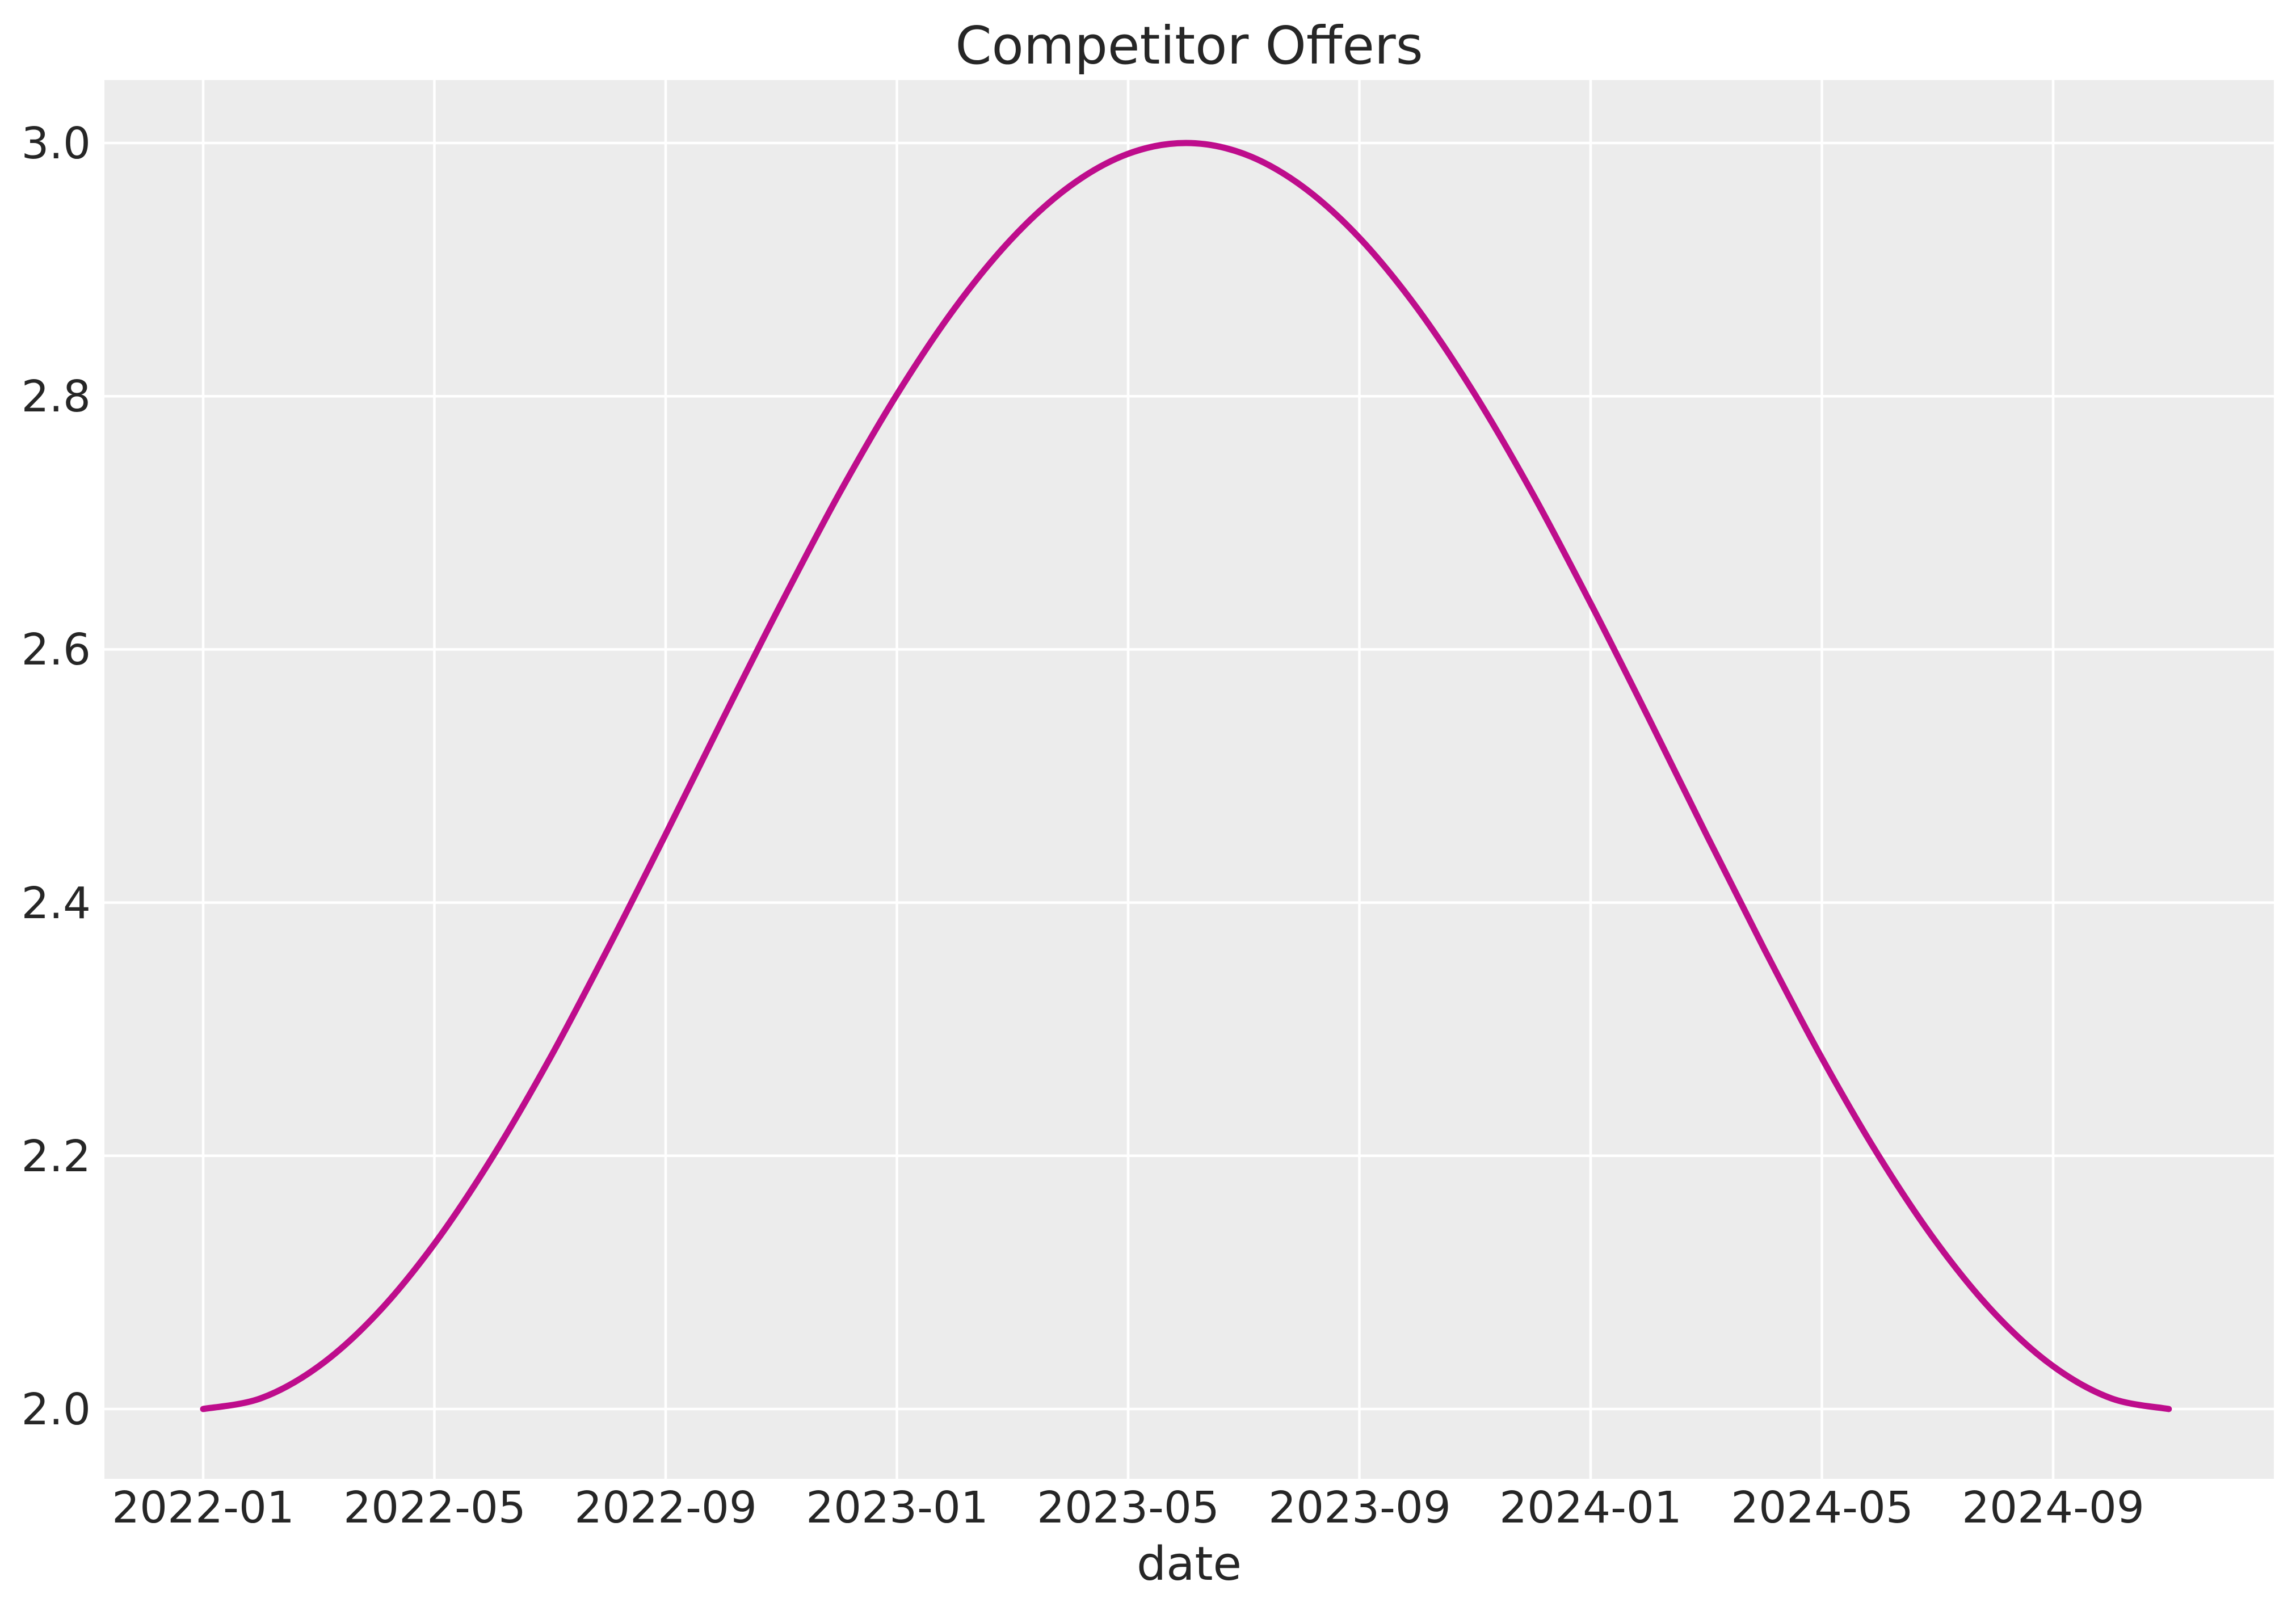 This screenshot has width=2296, height=1615. What do you see at coordinates (1360, 1508) in the screenshot?
I see `x-tick-label: 2023-09` at bounding box center [1360, 1508].